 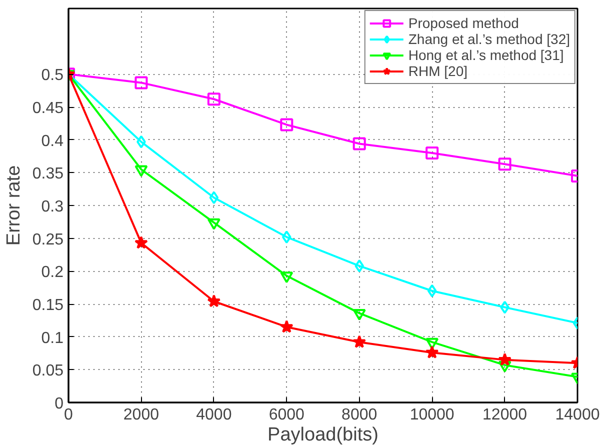 What do you see at coordinates (13, 205) in the screenshot?
I see `y-axis-title: Error rate` at bounding box center [13, 205].